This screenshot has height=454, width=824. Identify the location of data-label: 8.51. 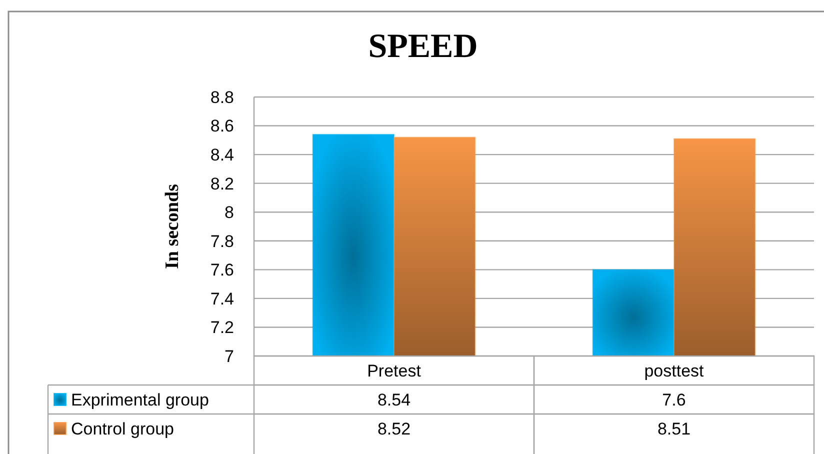
(674, 428).